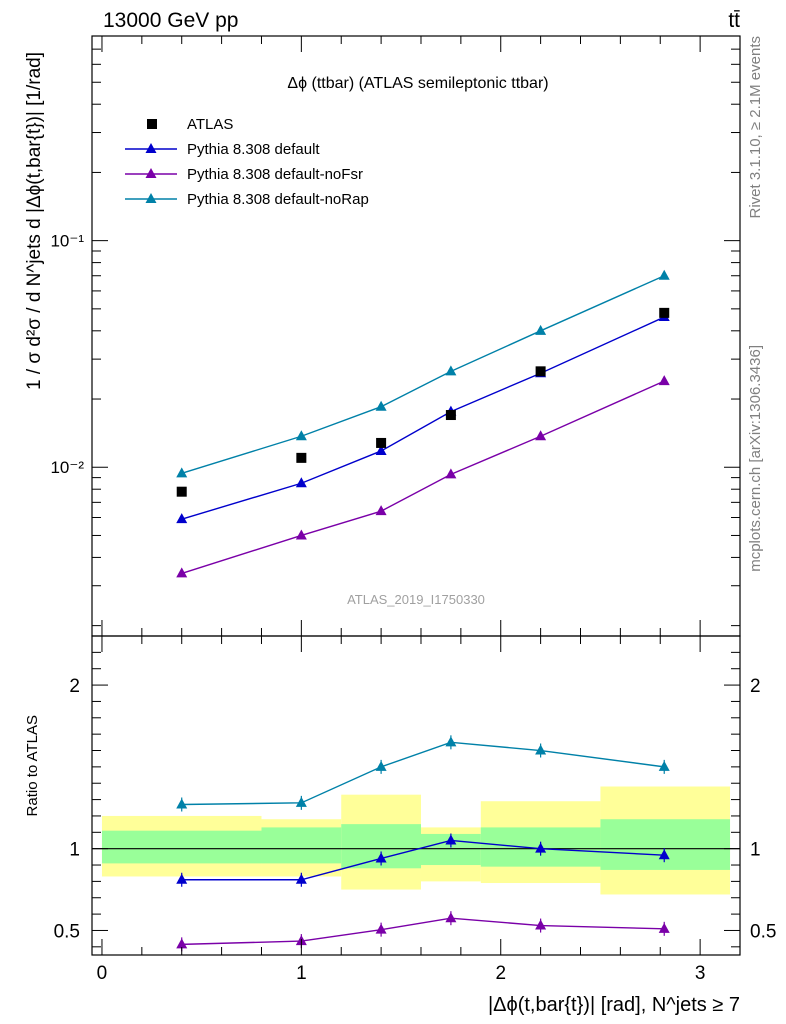 The height and width of the screenshot is (1024, 786). Describe the element at coordinates (275, 174) in the screenshot. I see `legend-label-2: Pythia 8.308 default-noFsr` at that location.